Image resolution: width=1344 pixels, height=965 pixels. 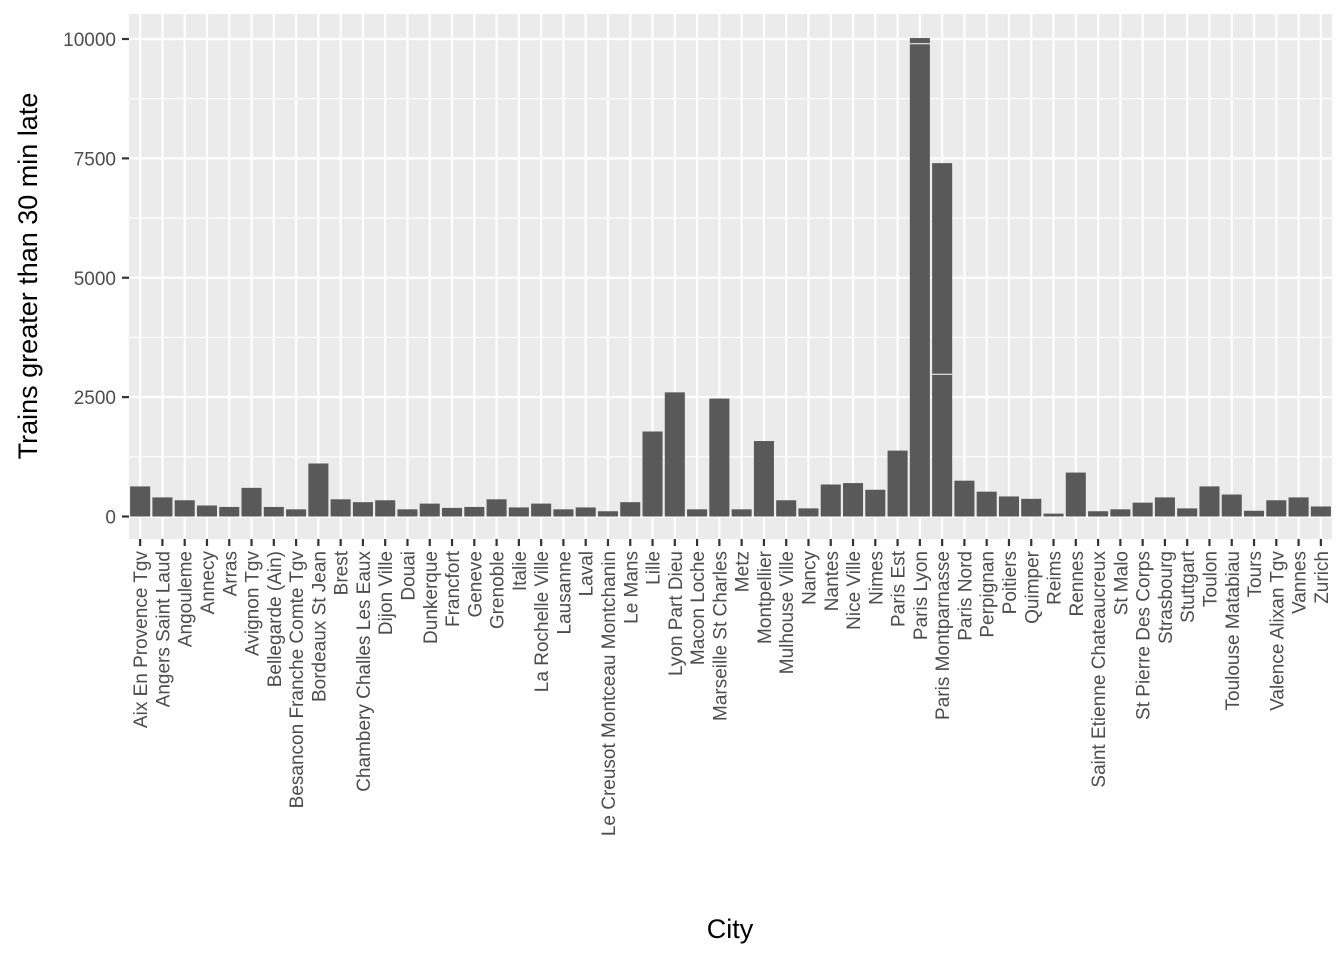 What do you see at coordinates (89, 40) in the screenshot?
I see `y-tick-label: 10000` at bounding box center [89, 40].